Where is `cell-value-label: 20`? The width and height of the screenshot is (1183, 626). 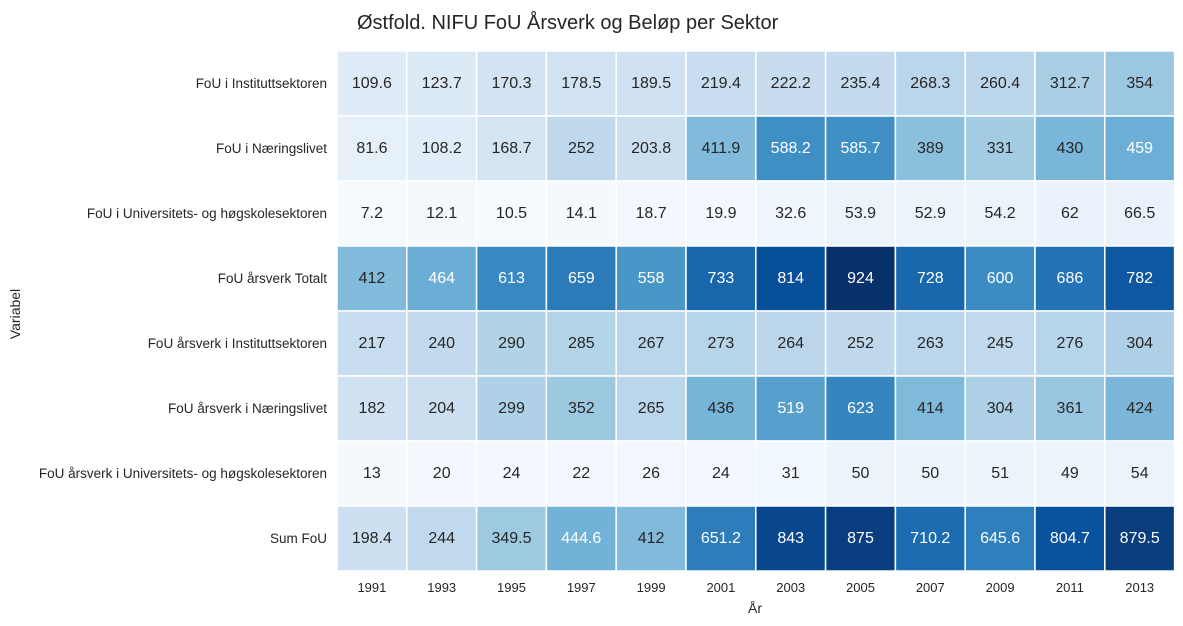
cell-value-label: 20 is located at coordinates (442, 473).